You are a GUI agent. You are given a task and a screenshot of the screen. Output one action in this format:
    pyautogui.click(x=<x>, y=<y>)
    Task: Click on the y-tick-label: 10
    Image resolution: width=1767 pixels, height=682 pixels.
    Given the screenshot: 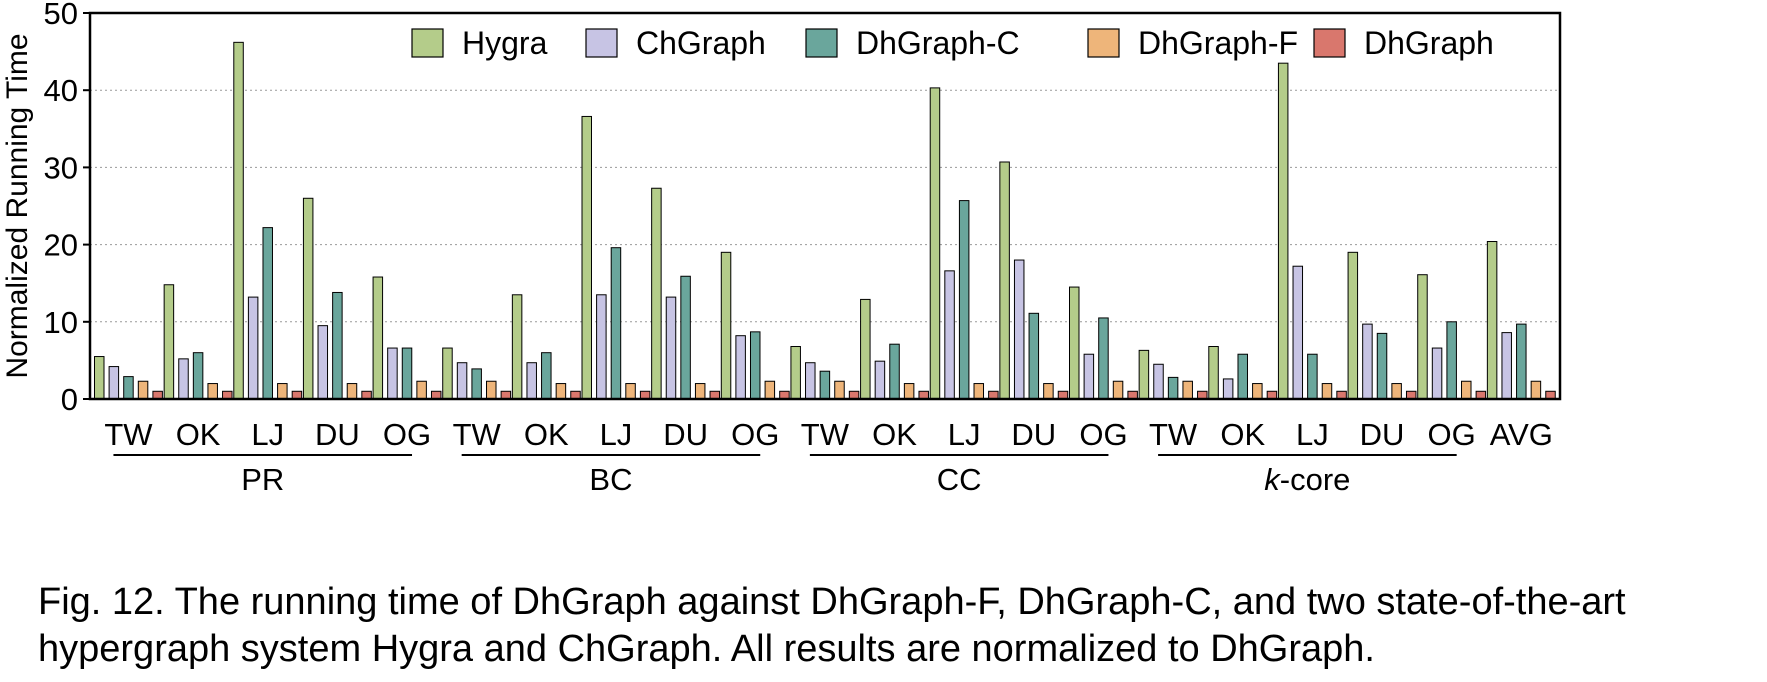 What is the action you would take?
    pyautogui.click(x=61, y=322)
    